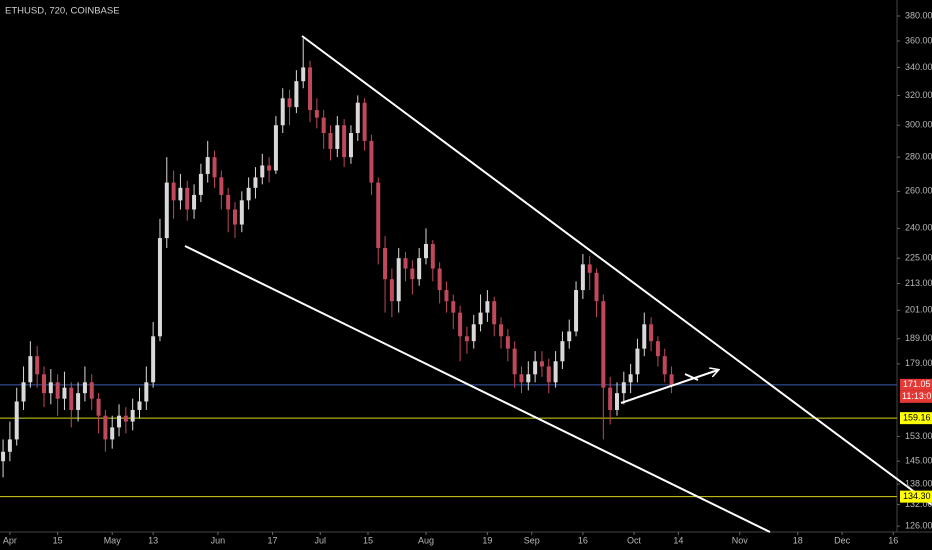 The height and width of the screenshot is (550, 932). I want to click on y-tick-label: 153.00, so click(918, 436).